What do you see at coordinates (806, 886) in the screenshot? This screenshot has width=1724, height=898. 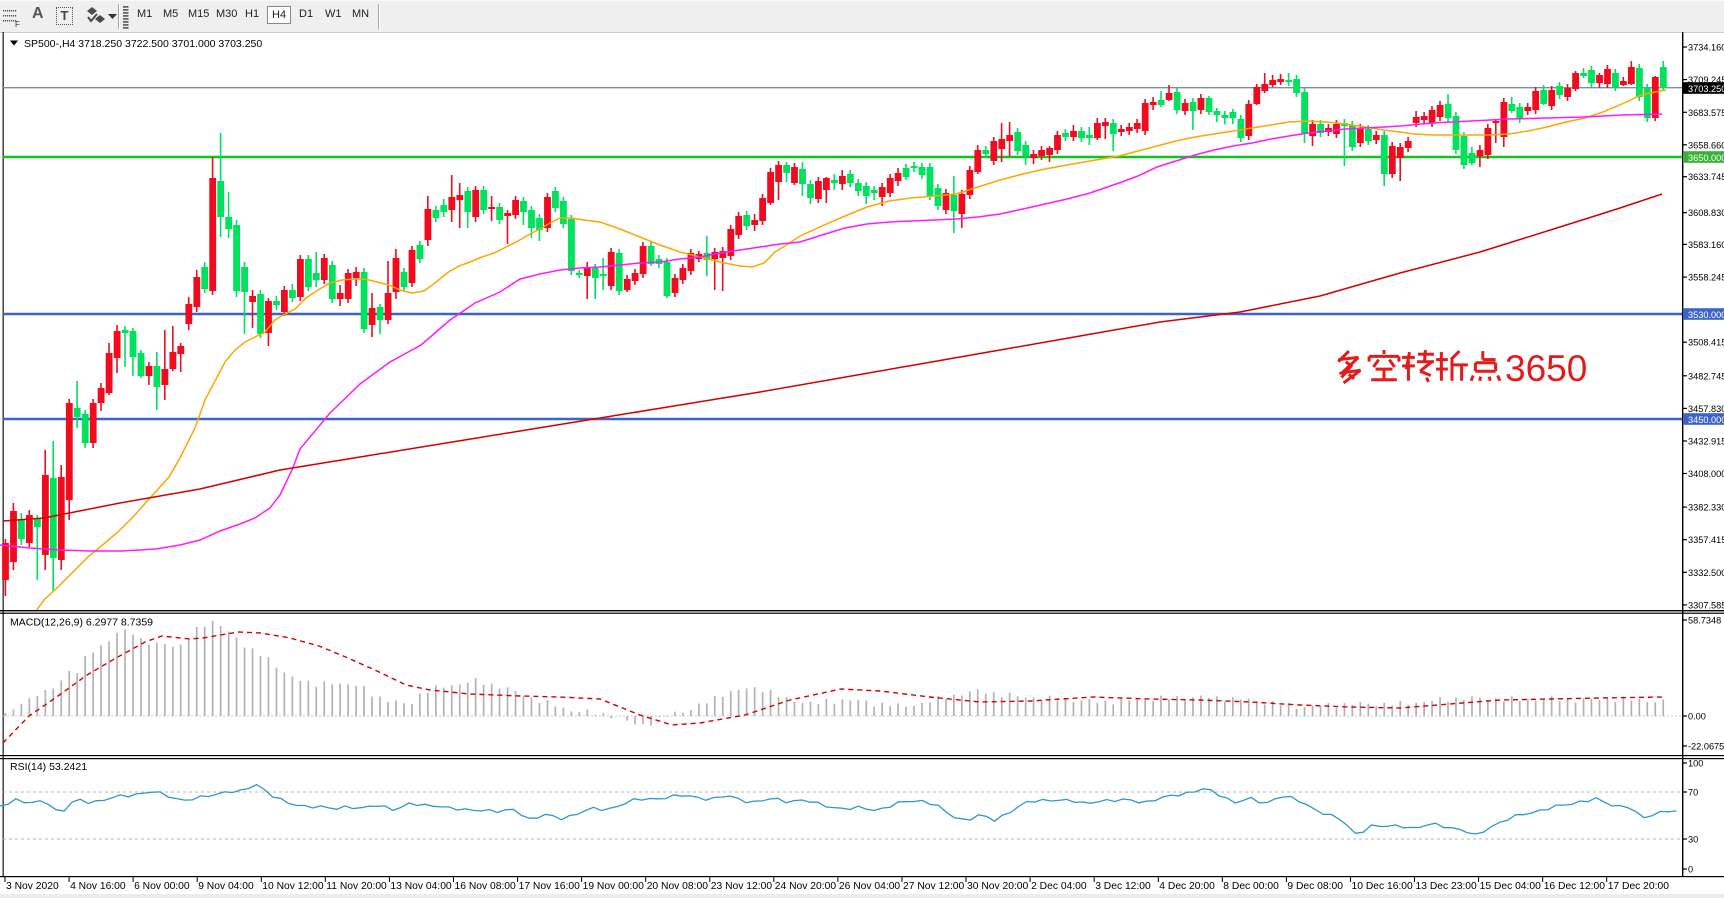 I see `svg-text: 24 Nov 20:00` at bounding box center [806, 886].